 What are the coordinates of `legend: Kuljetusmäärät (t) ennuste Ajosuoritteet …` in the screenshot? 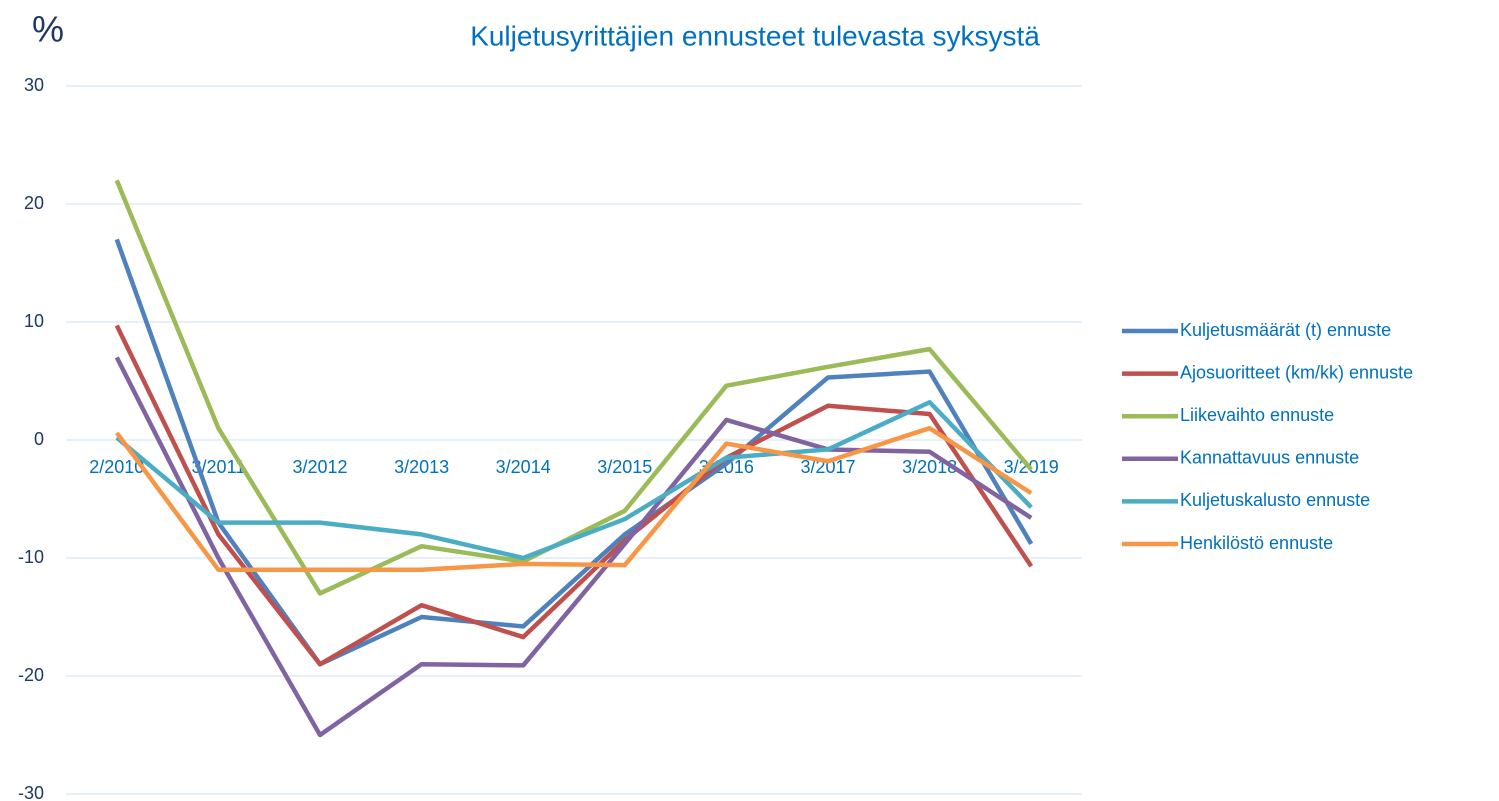 It's located at (1267, 436).